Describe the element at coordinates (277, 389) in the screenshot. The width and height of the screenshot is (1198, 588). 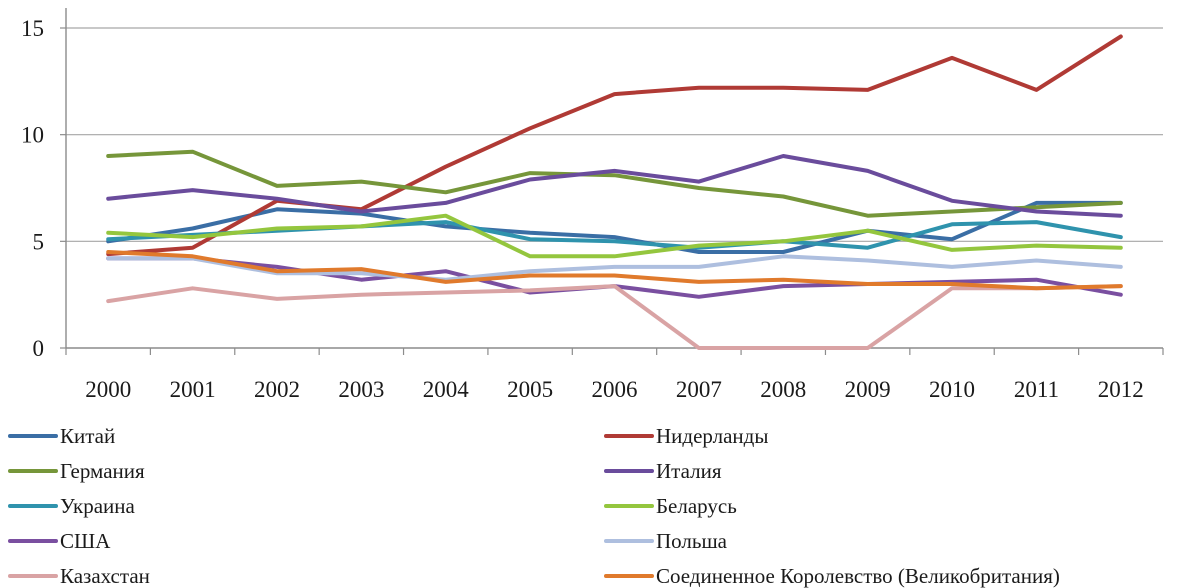
I see `x-tick-label: 2002` at that location.